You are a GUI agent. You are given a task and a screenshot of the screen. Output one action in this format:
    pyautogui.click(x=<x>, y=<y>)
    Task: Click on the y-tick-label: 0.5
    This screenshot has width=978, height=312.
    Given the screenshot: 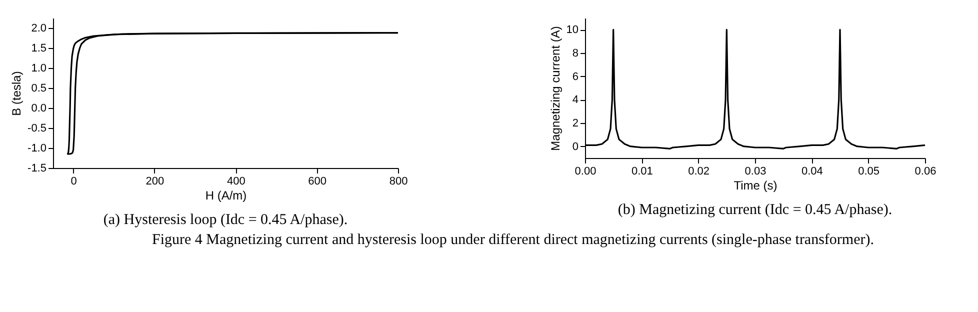 What is the action you would take?
    pyautogui.click(x=38, y=88)
    